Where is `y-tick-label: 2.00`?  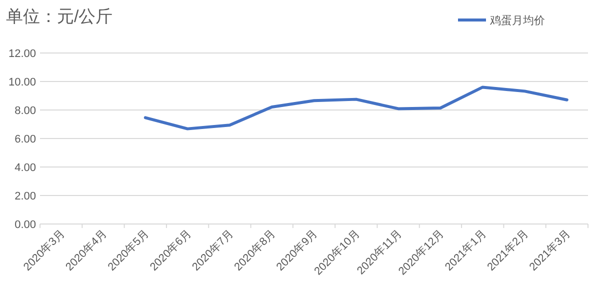 y-tick-label: 2.00 is located at coordinates (25, 196).